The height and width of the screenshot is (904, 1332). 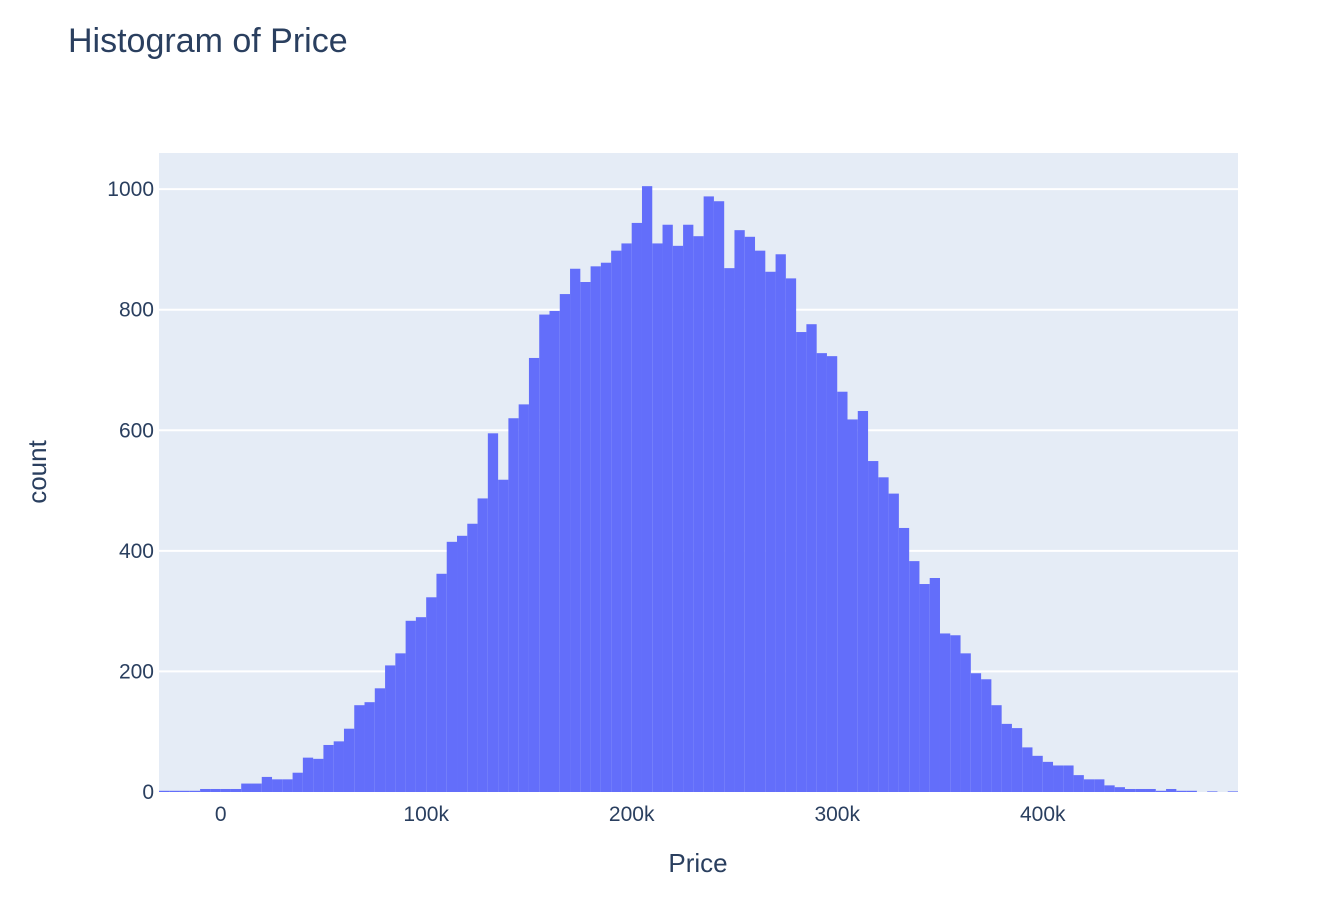 What do you see at coordinates (1043, 814) in the screenshot?
I see `x-tick-label: 400k` at bounding box center [1043, 814].